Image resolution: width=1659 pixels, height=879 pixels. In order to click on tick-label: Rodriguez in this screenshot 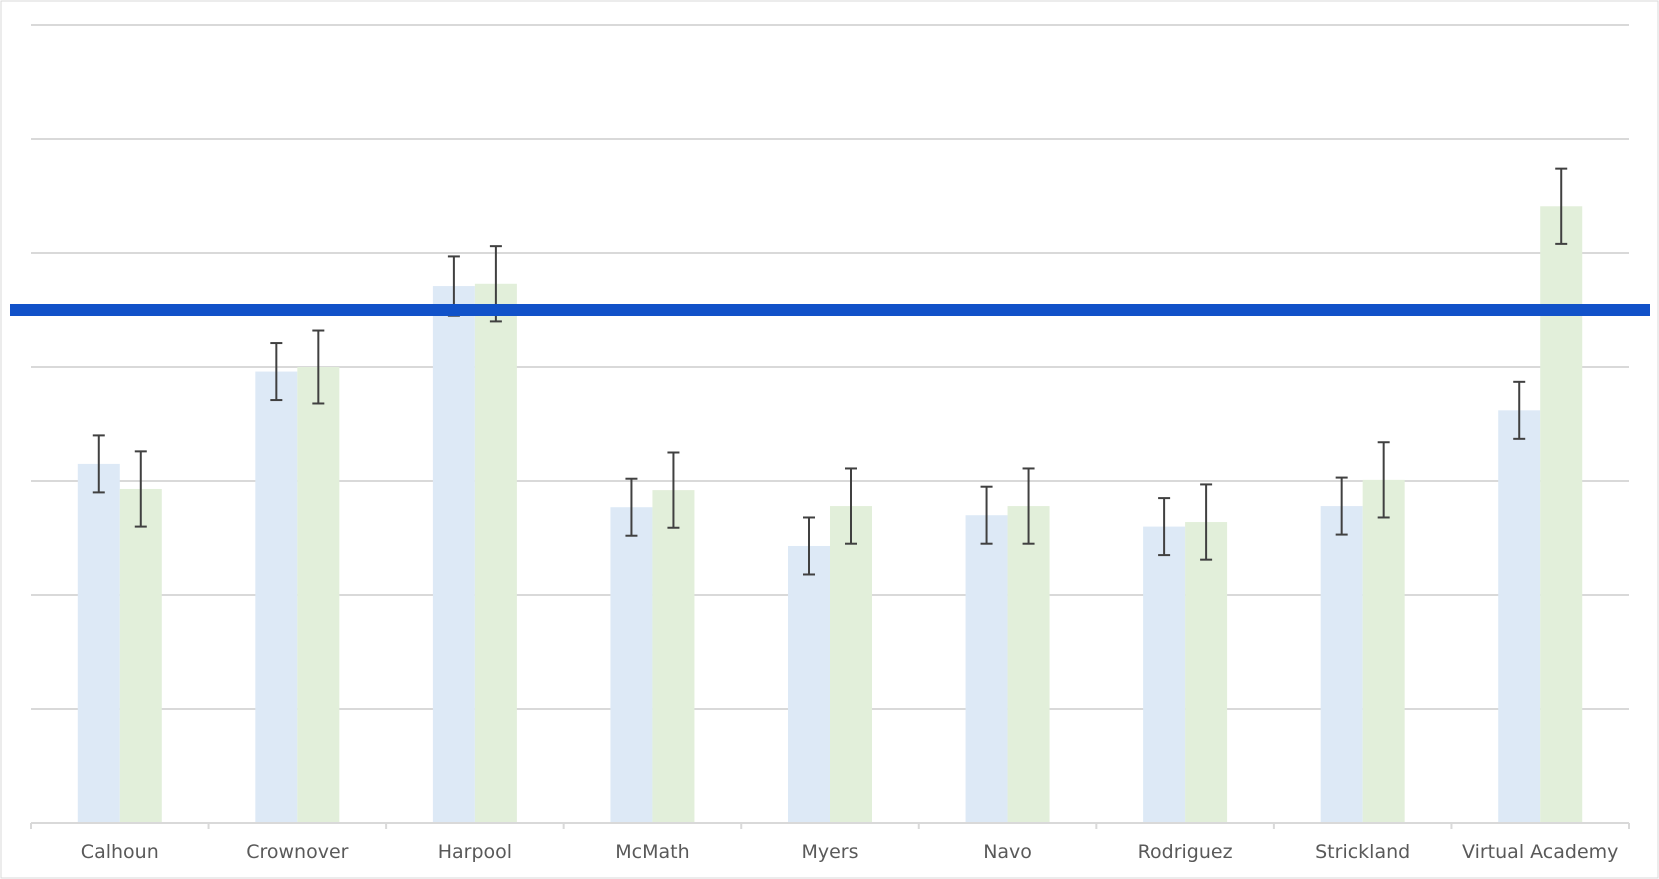, I will do `click(1185, 852)`.